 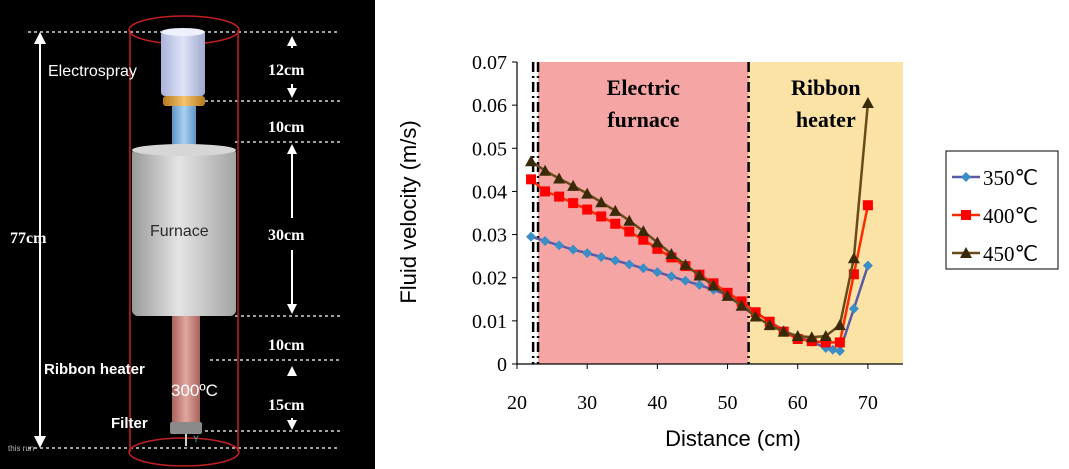 I want to click on region-label-0-line1: Electric, so click(x=644, y=87).